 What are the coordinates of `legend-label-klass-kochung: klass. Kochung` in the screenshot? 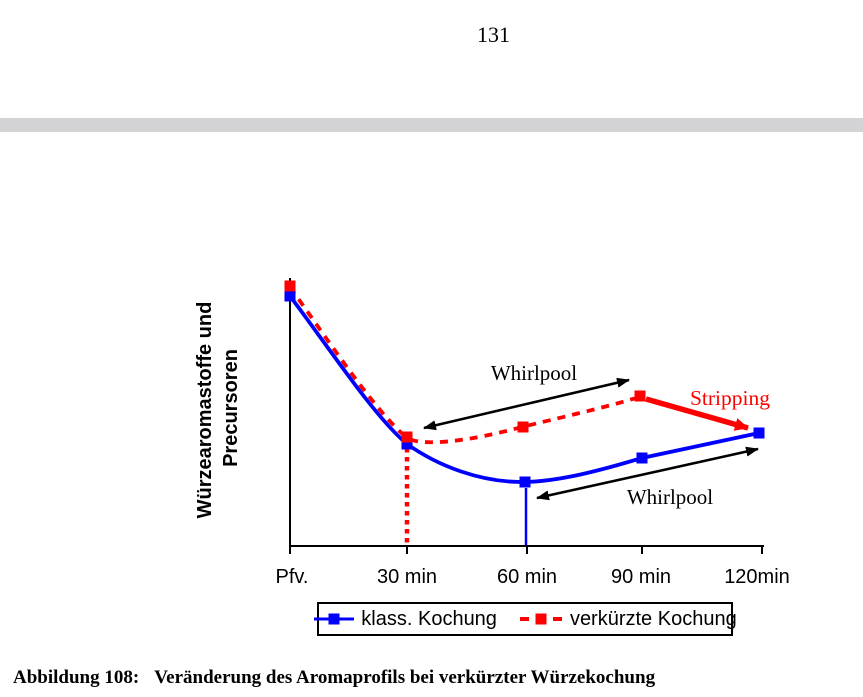 It's located at (429, 618).